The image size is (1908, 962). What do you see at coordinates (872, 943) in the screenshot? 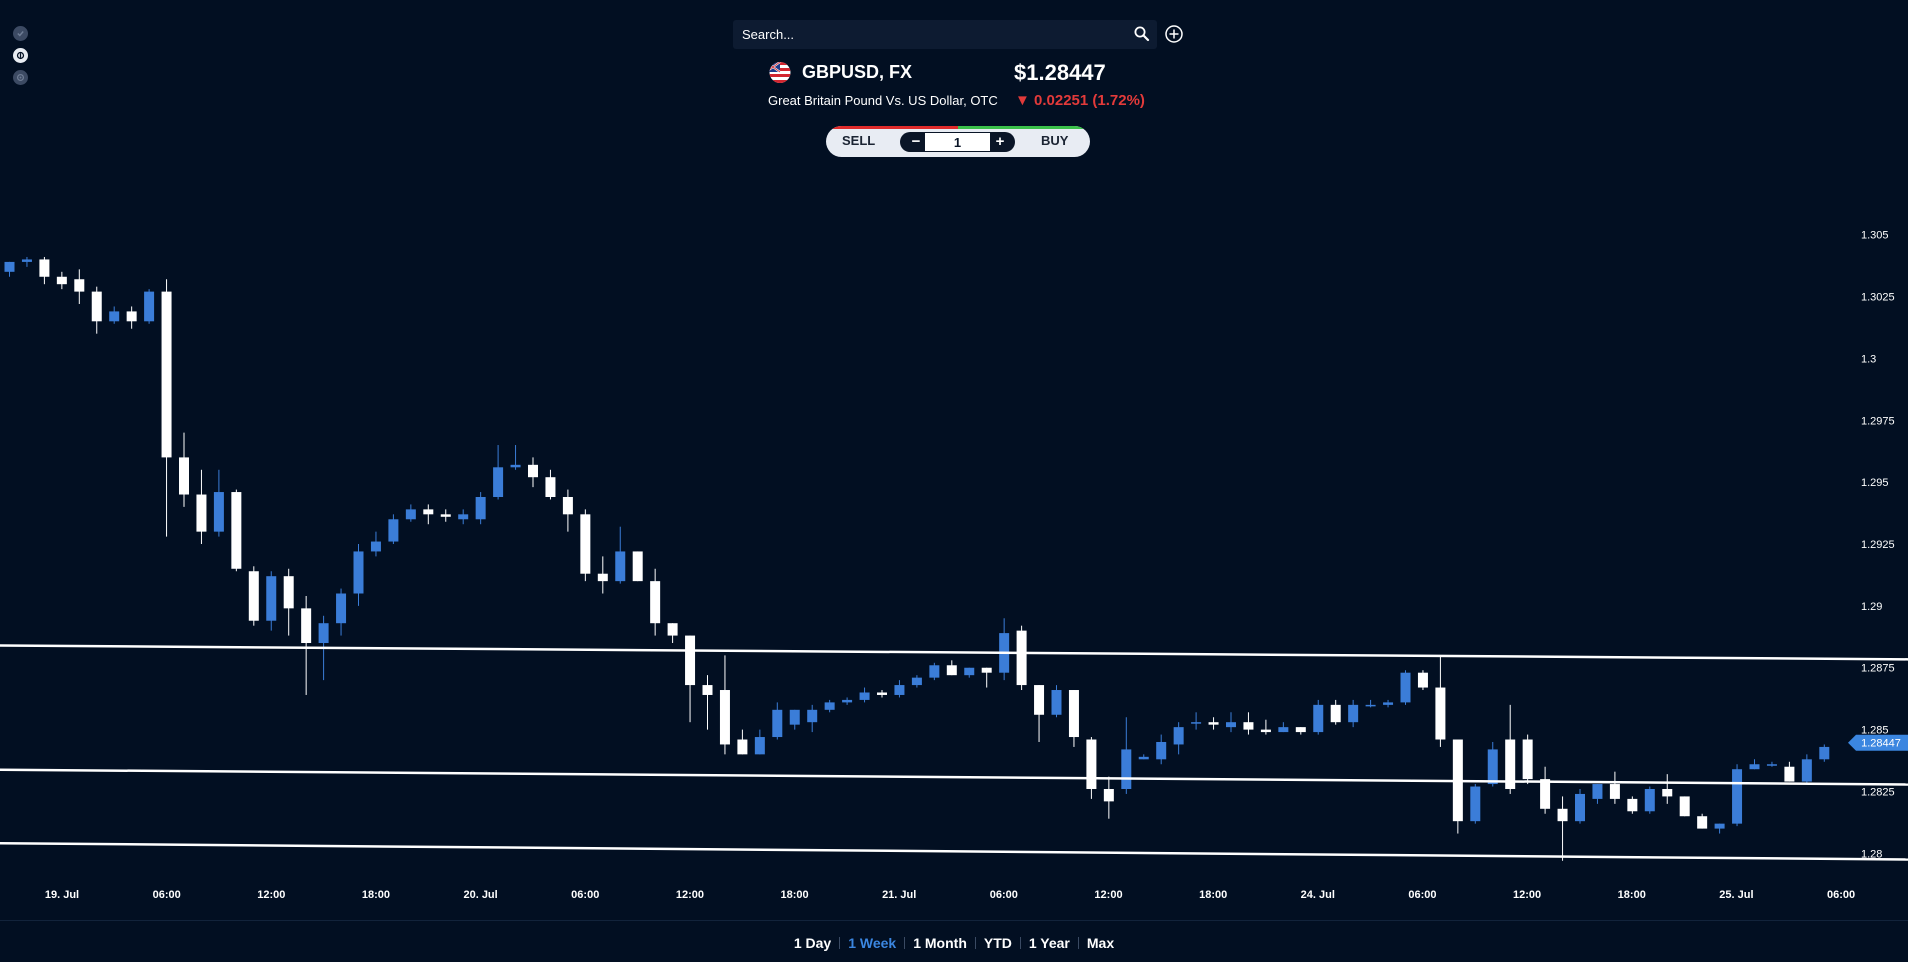
I see `range-1-week: 1 Week` at bounding box center [872, 943].